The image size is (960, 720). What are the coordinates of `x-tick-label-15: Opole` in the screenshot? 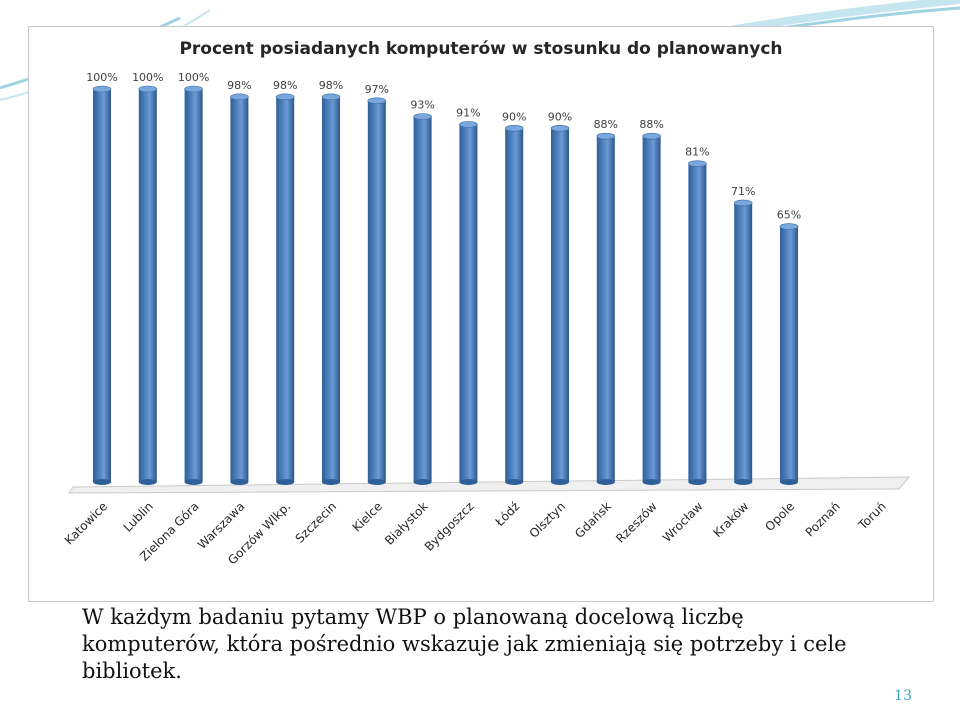 It's located at (779, 516).